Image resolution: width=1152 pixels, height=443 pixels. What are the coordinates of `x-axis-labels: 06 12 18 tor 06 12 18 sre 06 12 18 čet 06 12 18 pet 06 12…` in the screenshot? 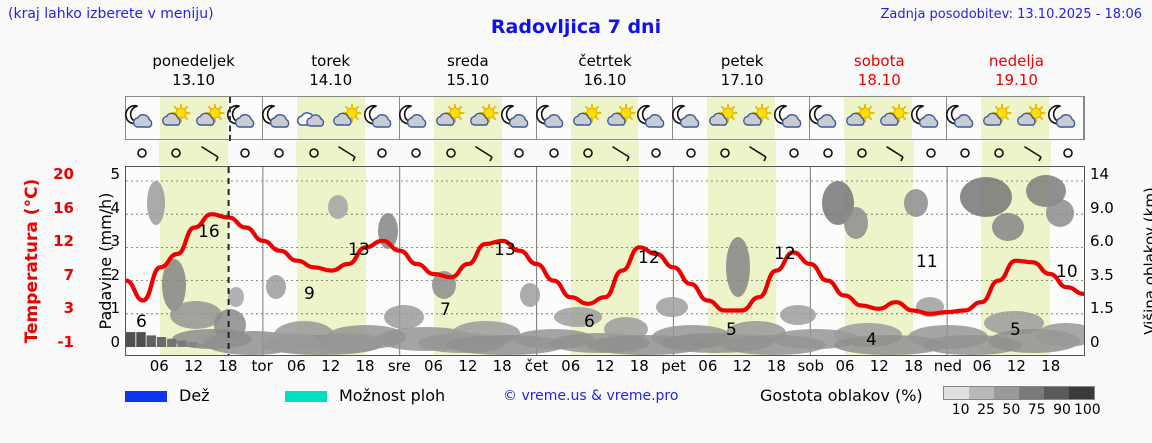 It's located at (605, 368).